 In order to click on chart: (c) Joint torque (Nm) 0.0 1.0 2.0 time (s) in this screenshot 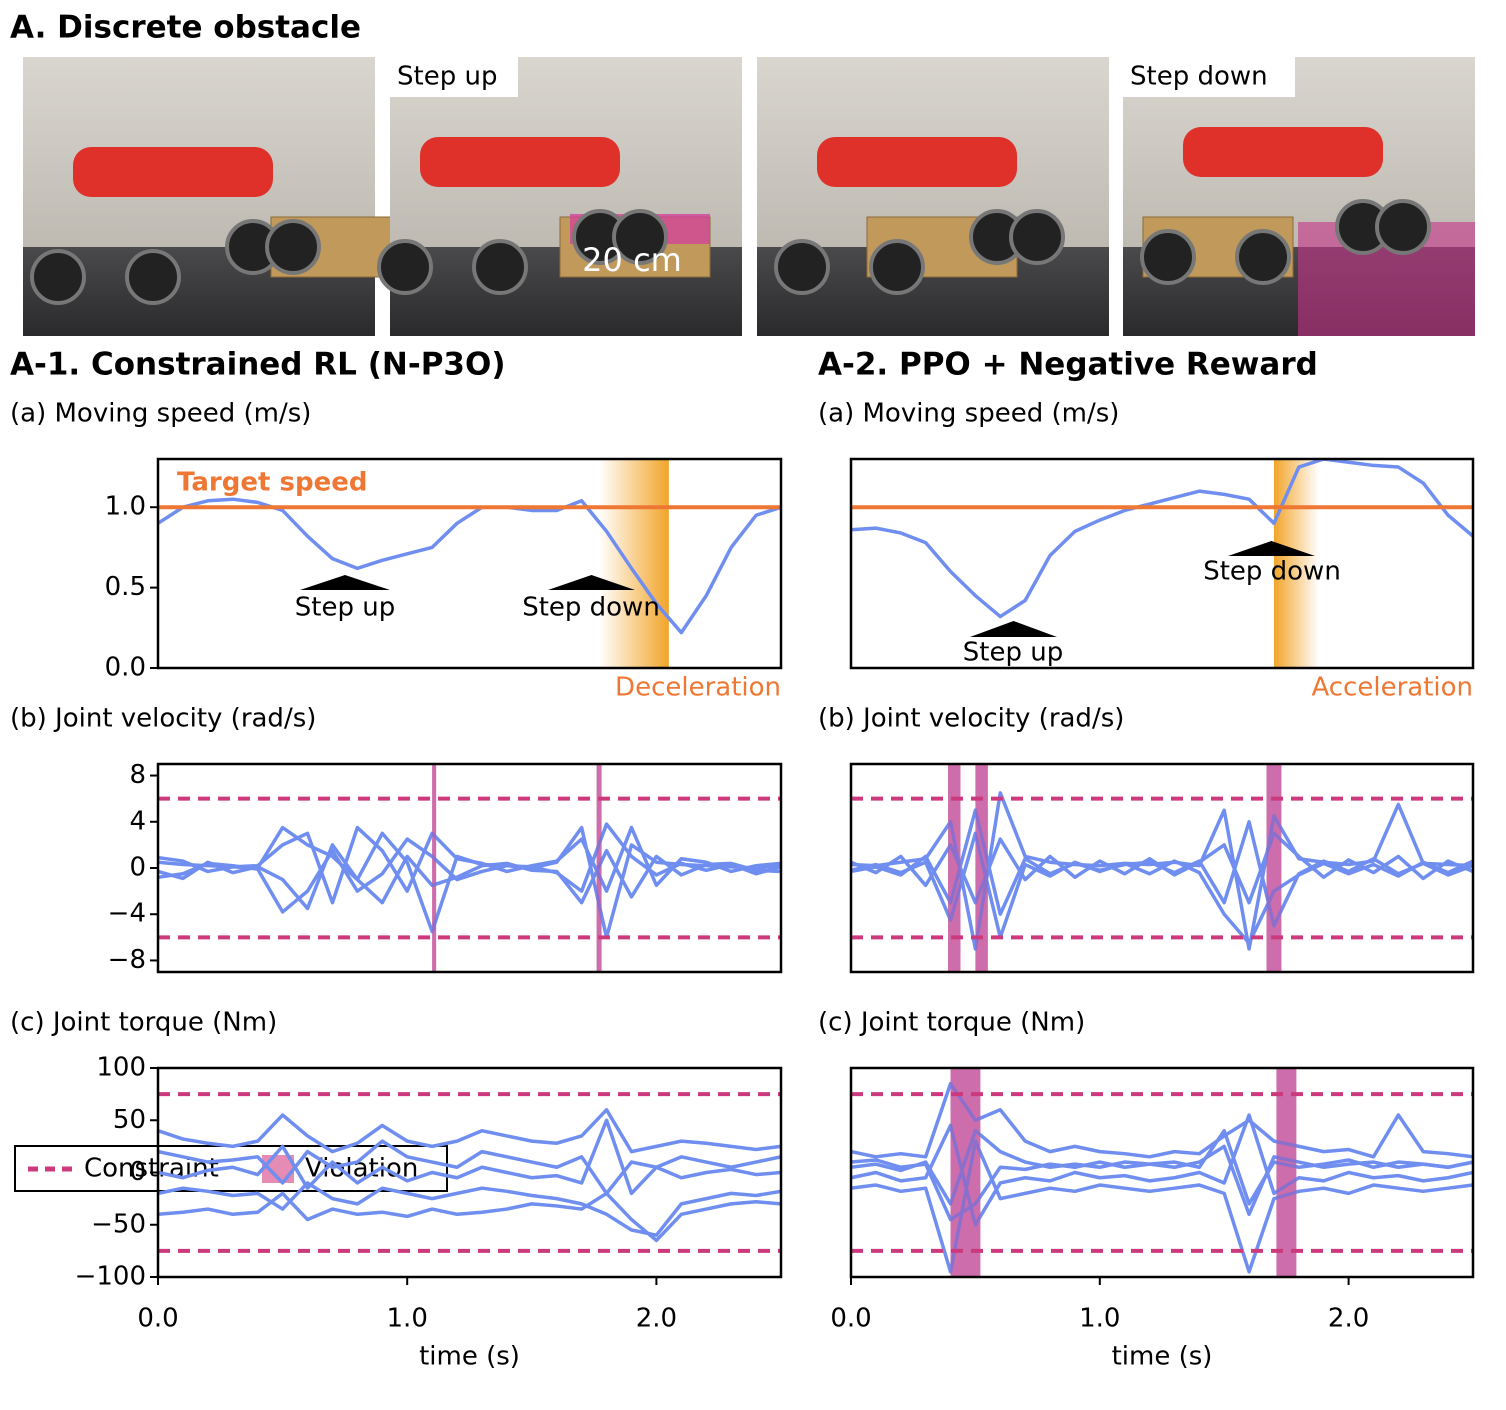, I will do `click(1146, 1190)`.